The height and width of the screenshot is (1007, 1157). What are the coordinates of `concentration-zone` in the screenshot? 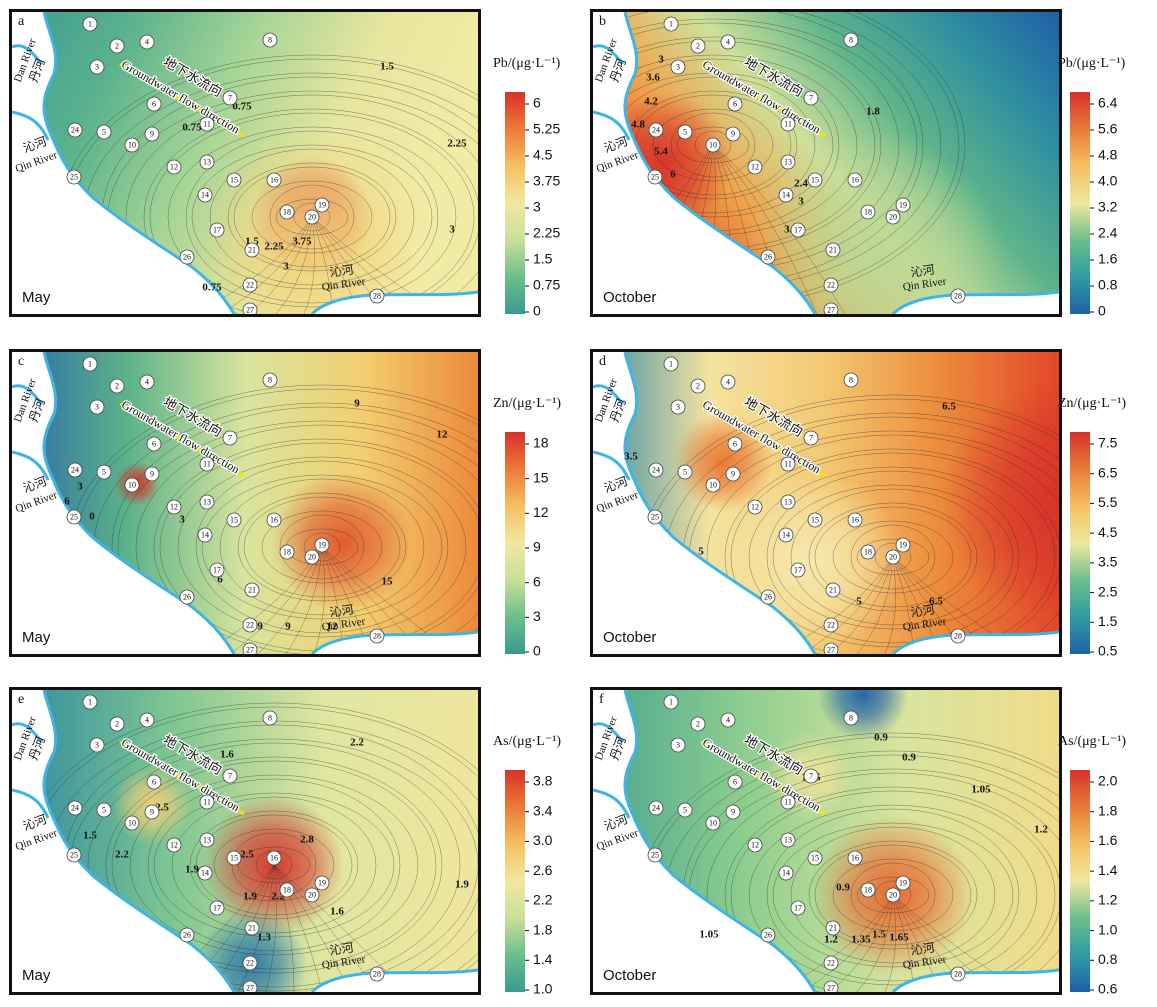 It's located at (312, 223).